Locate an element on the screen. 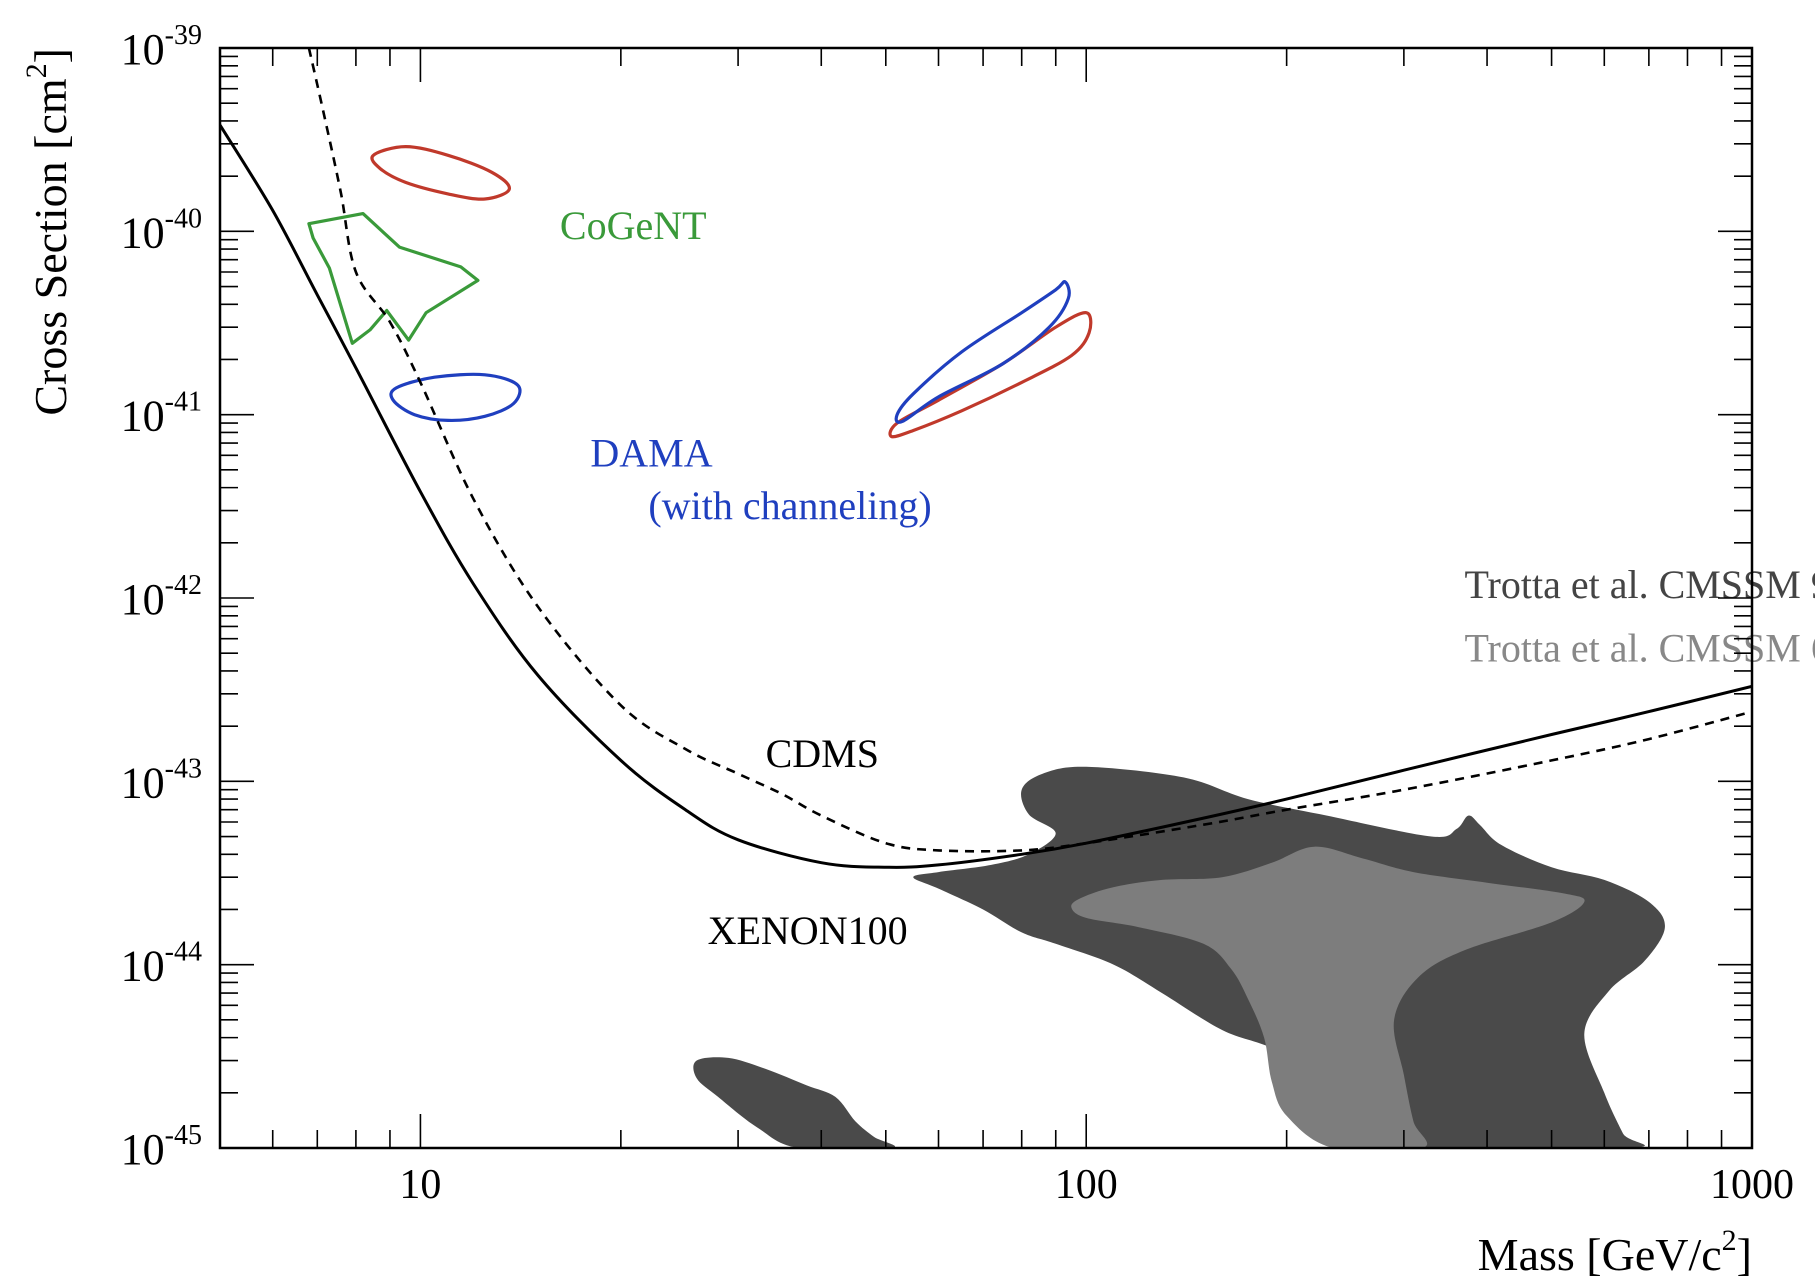 The image size is (1815, 1285). annotation-cdms: CDMS is located at coordinates (822, 753).